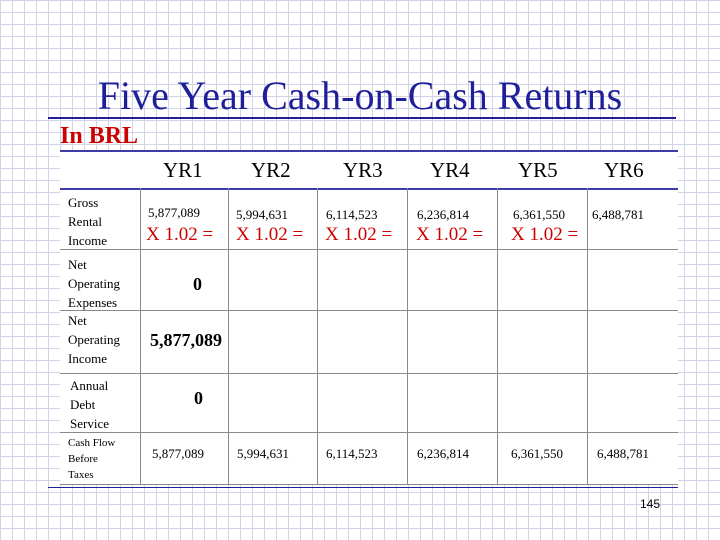  Describe the element at coordinates (186, 340) in the screenshot. I see `net-operating-income-yr1: 5,877,089` at that location.